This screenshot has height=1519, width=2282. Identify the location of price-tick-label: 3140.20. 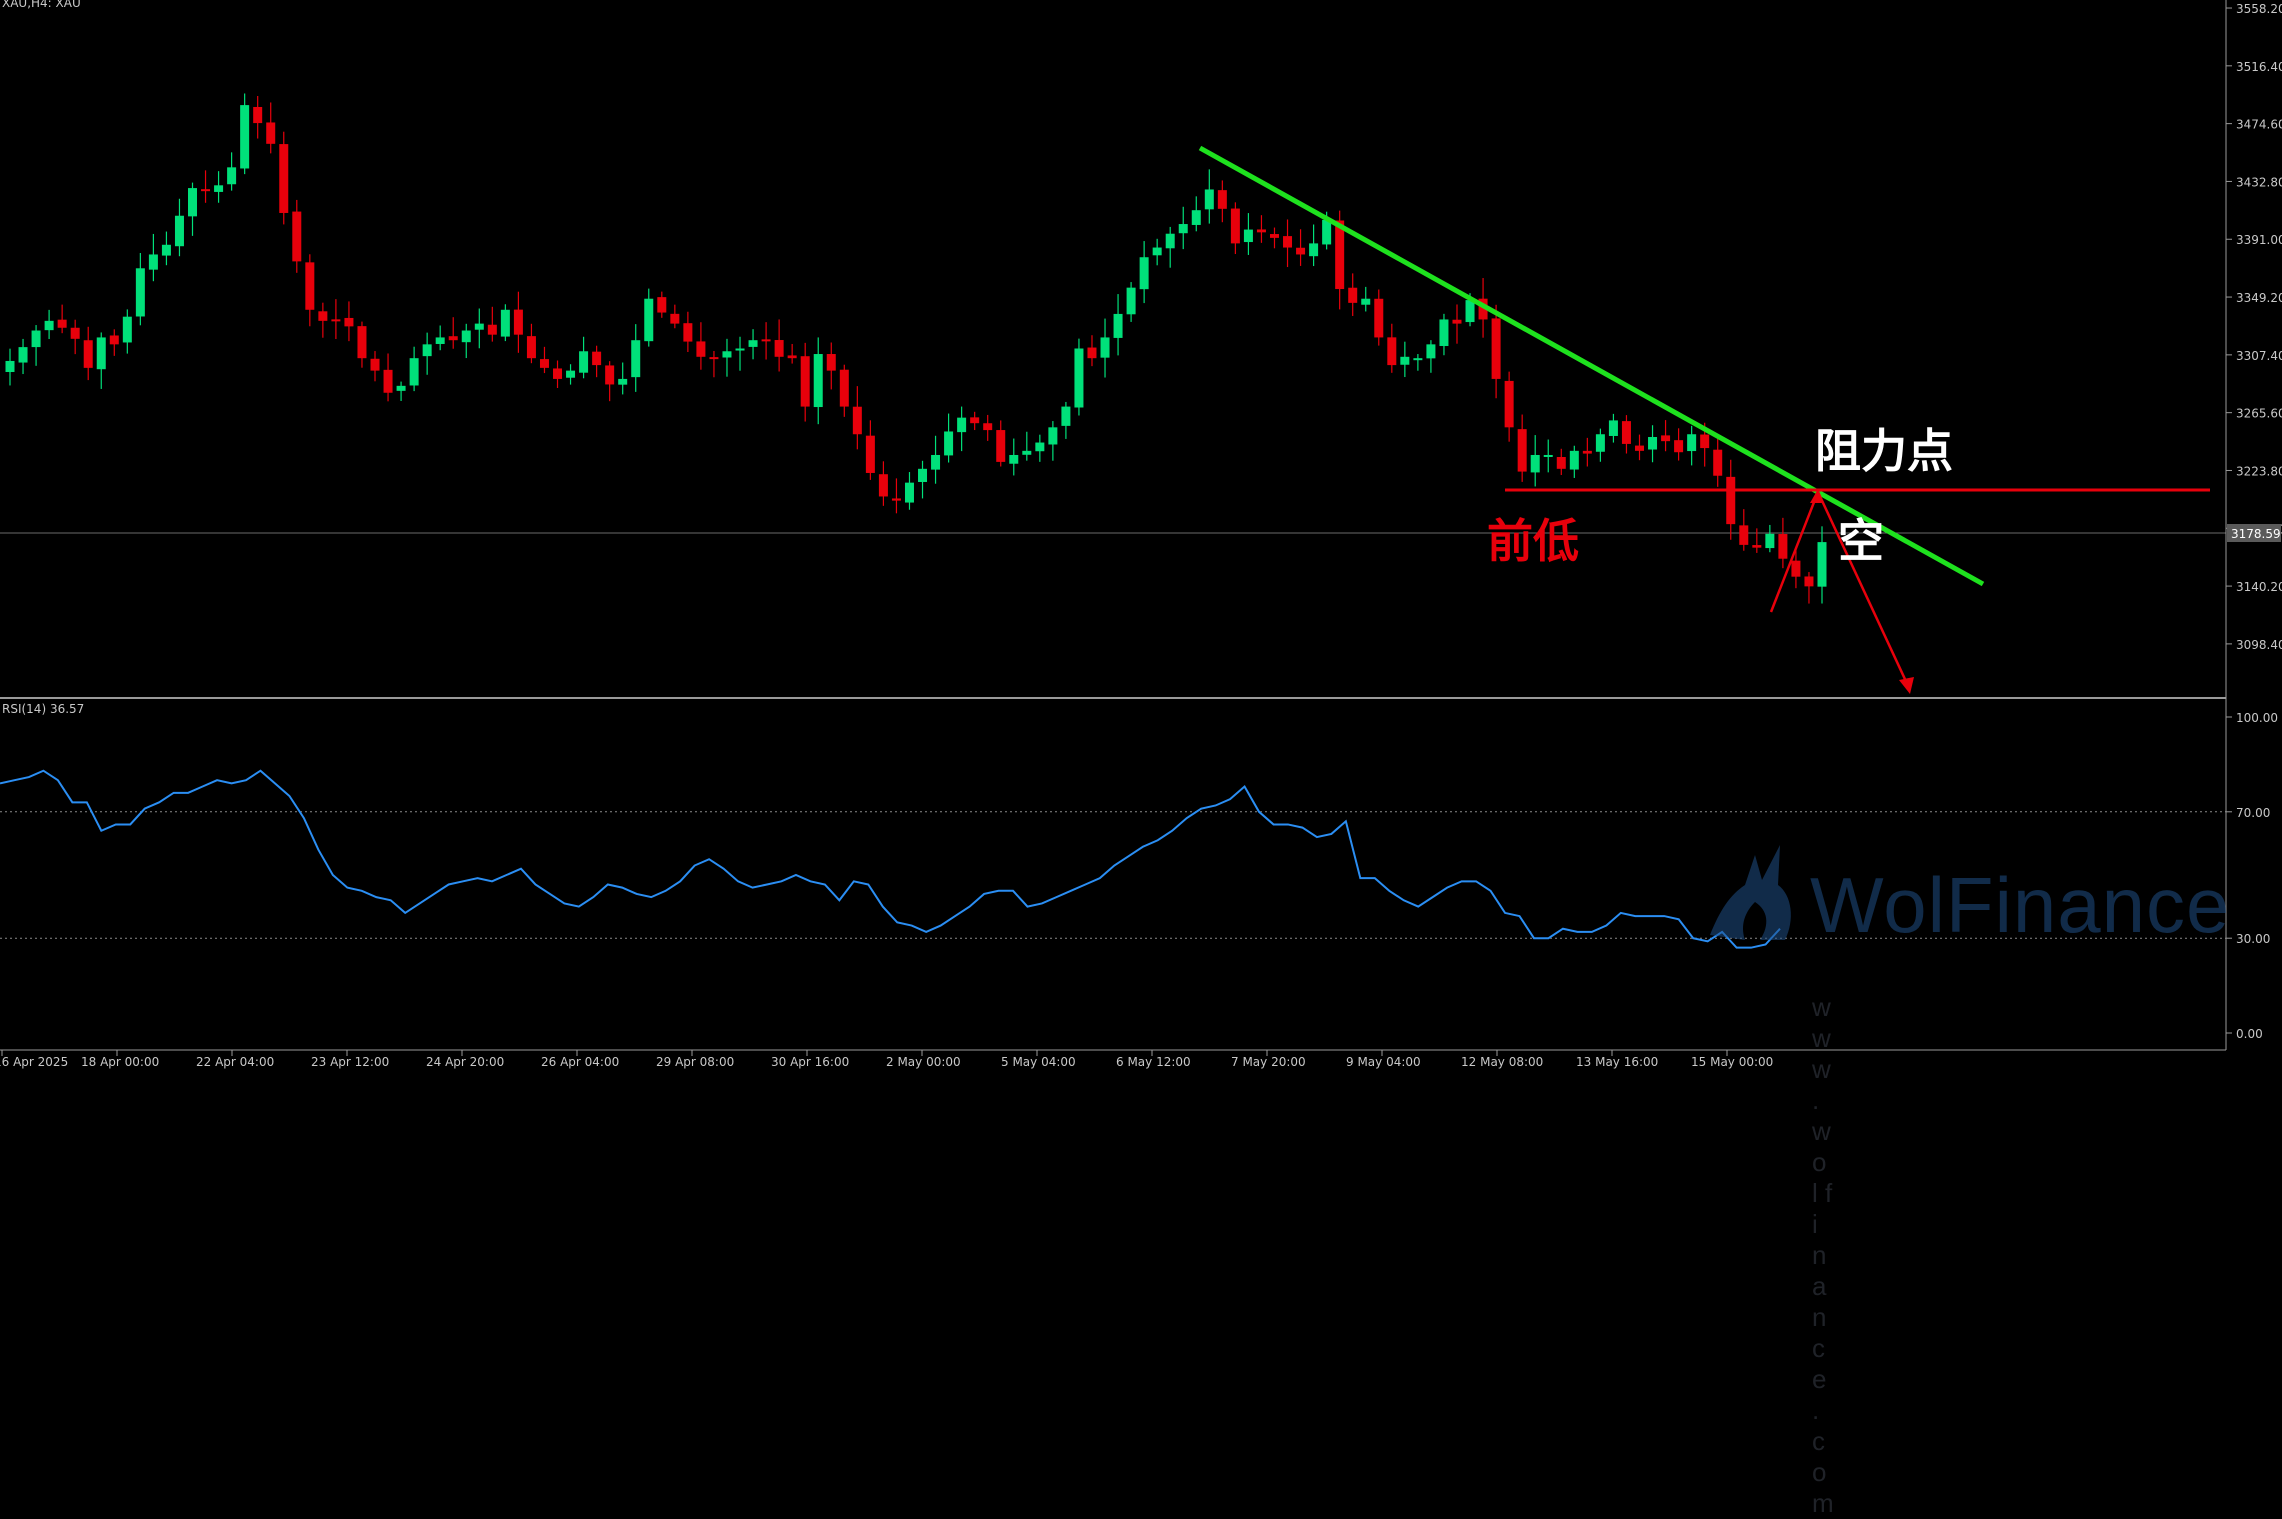
(2259, 587).